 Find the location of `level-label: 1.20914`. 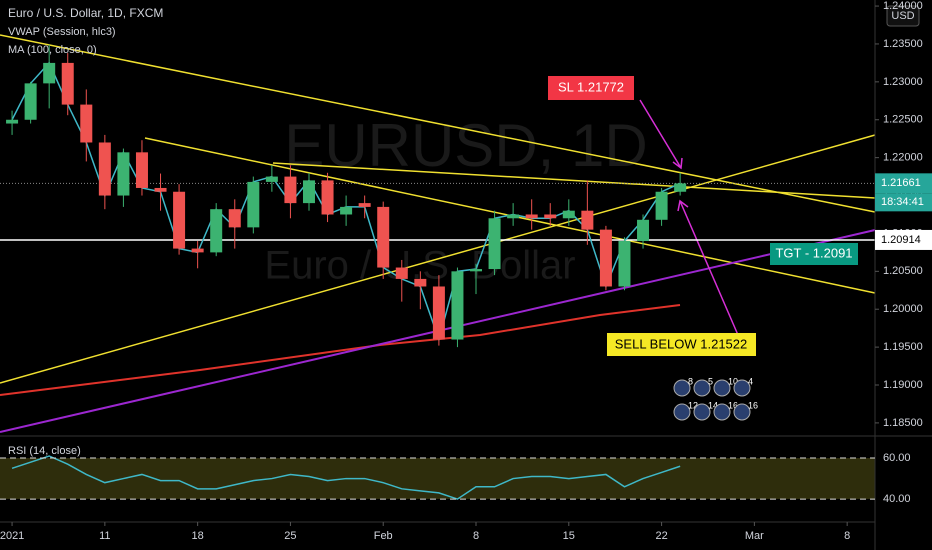

level-label: 1.20914 is located at coordinates (901, 240).